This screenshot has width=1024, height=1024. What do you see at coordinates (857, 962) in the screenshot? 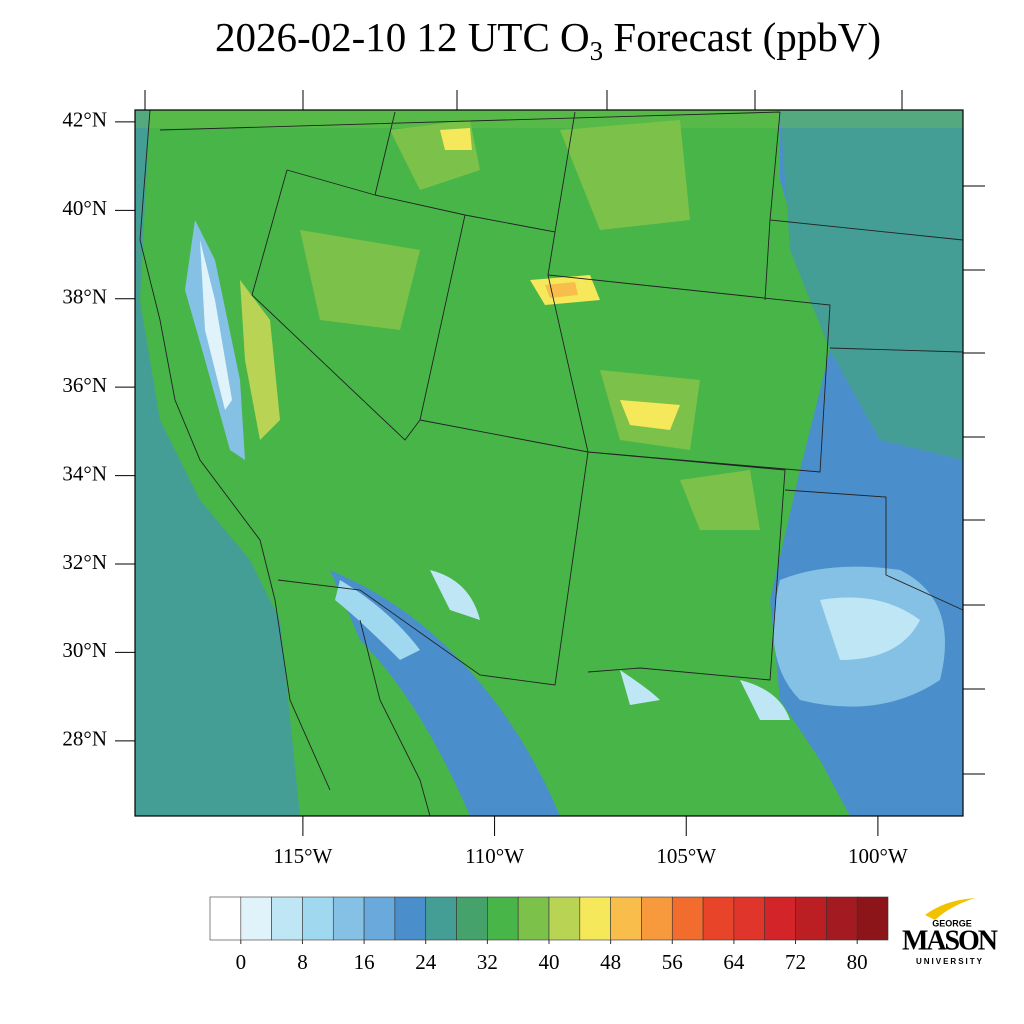
I see `colorbar-label: 80` at bounding box center [857, 962].